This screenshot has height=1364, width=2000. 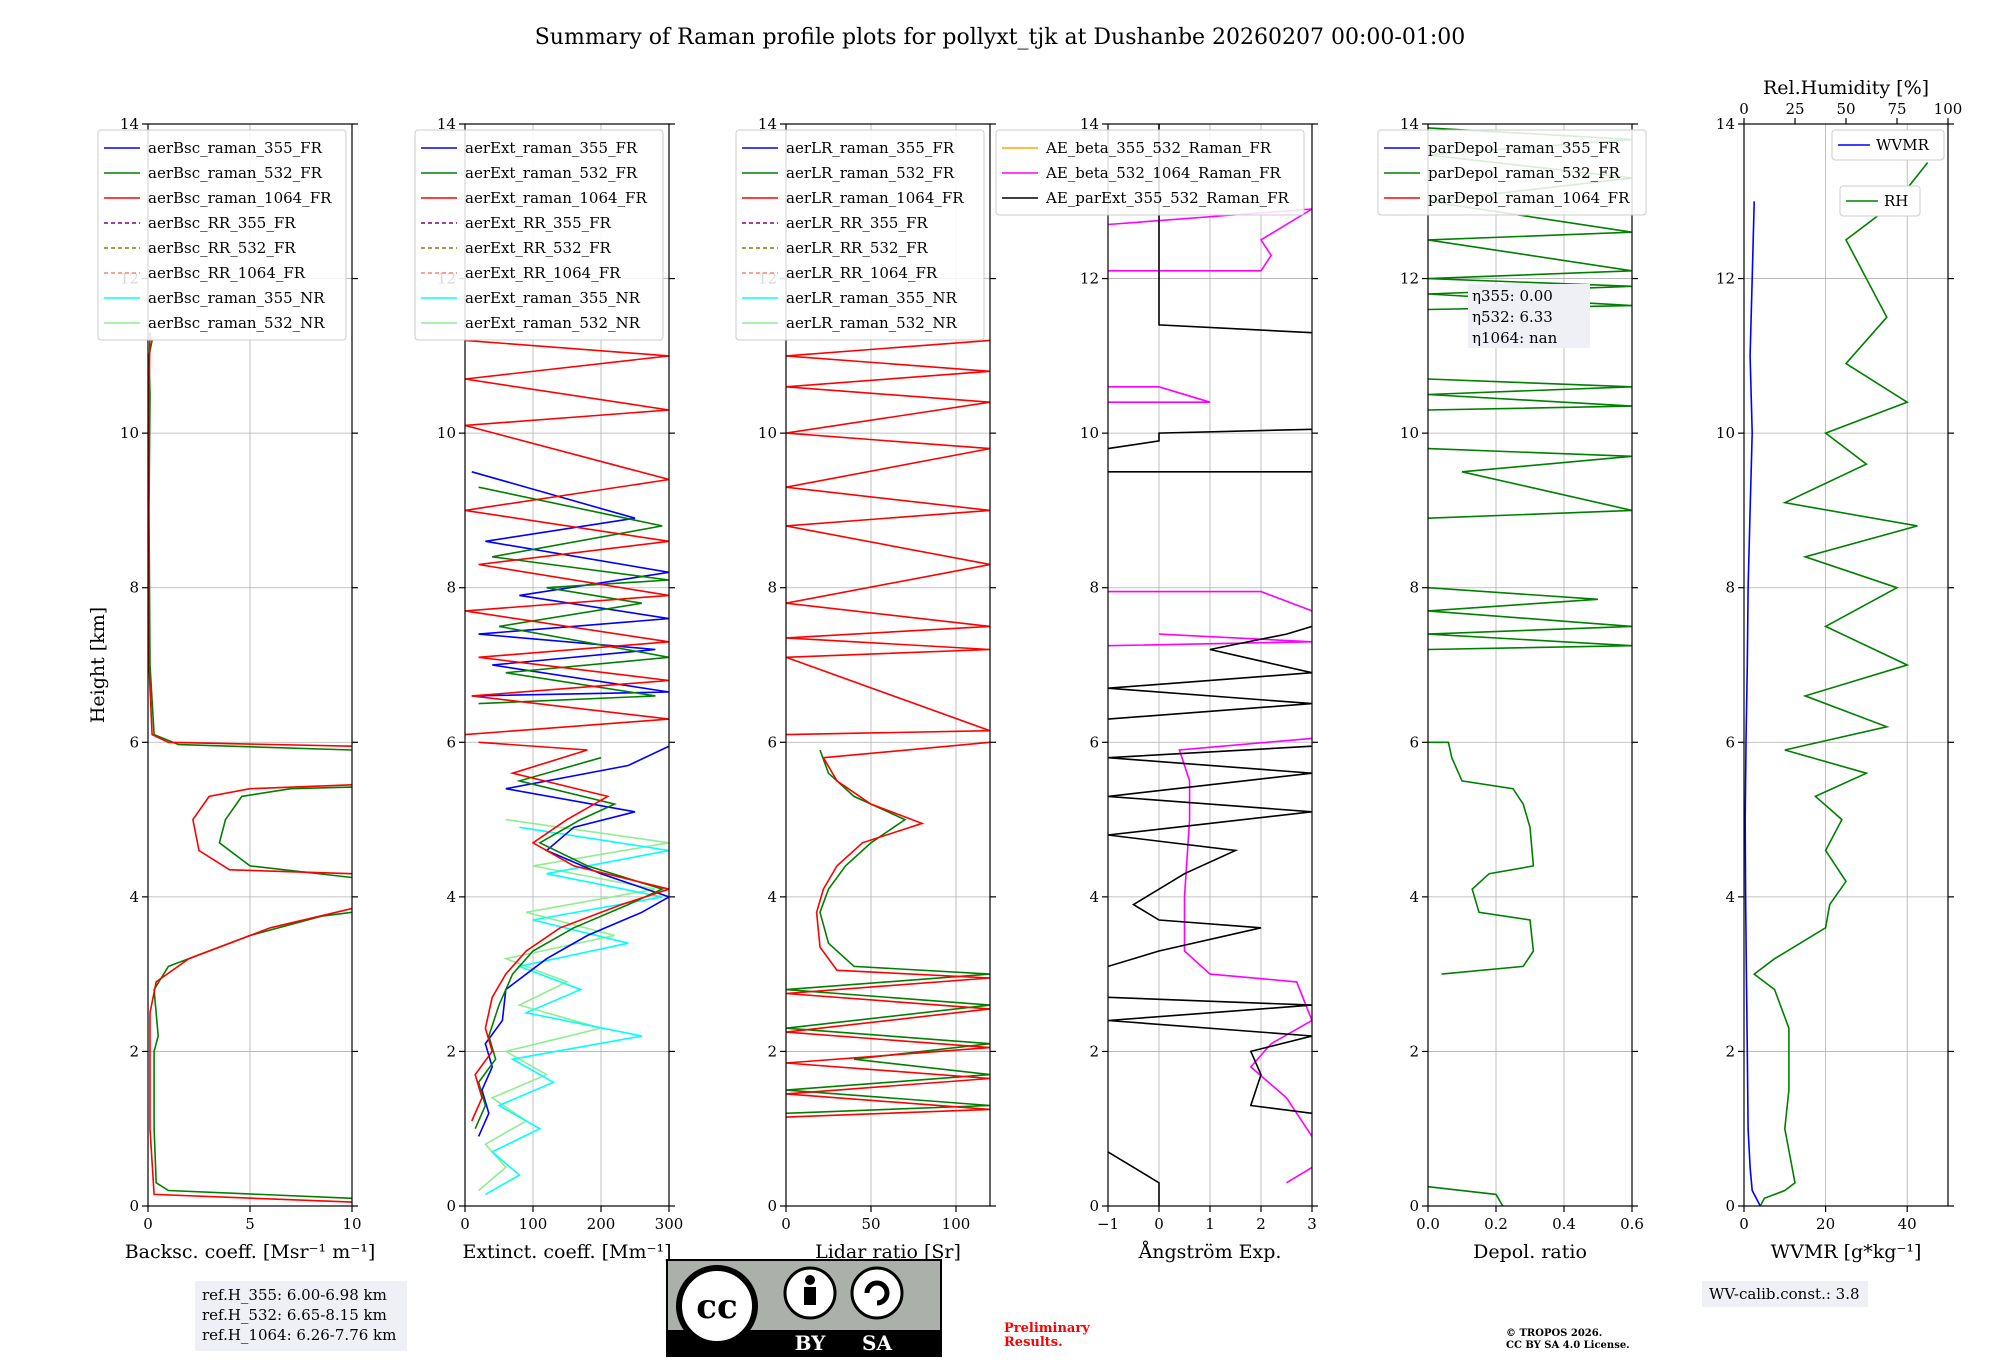 I want to click on results-text: Results., so click(x=1033, y=1342).